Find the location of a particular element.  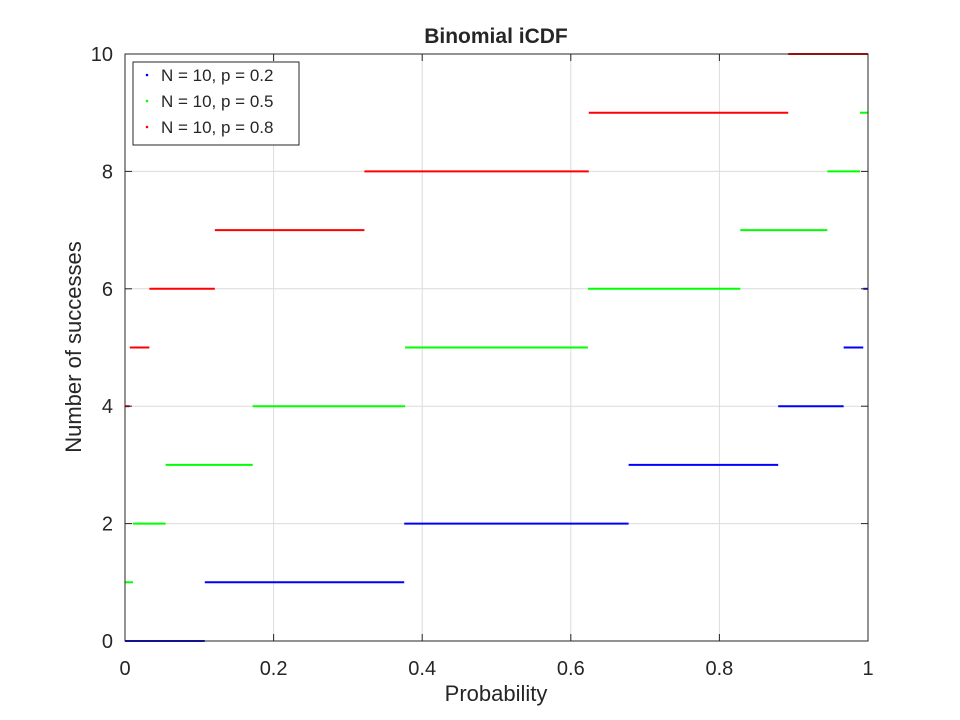

y-axis-label: Number of successes is located at coordinates (73, 347).